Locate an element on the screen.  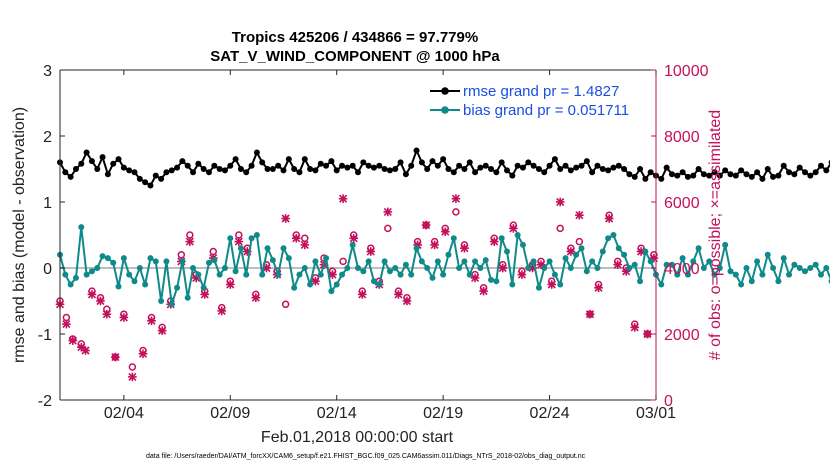
x-tick-label: 02/24 is located at coordinates (550, 413).